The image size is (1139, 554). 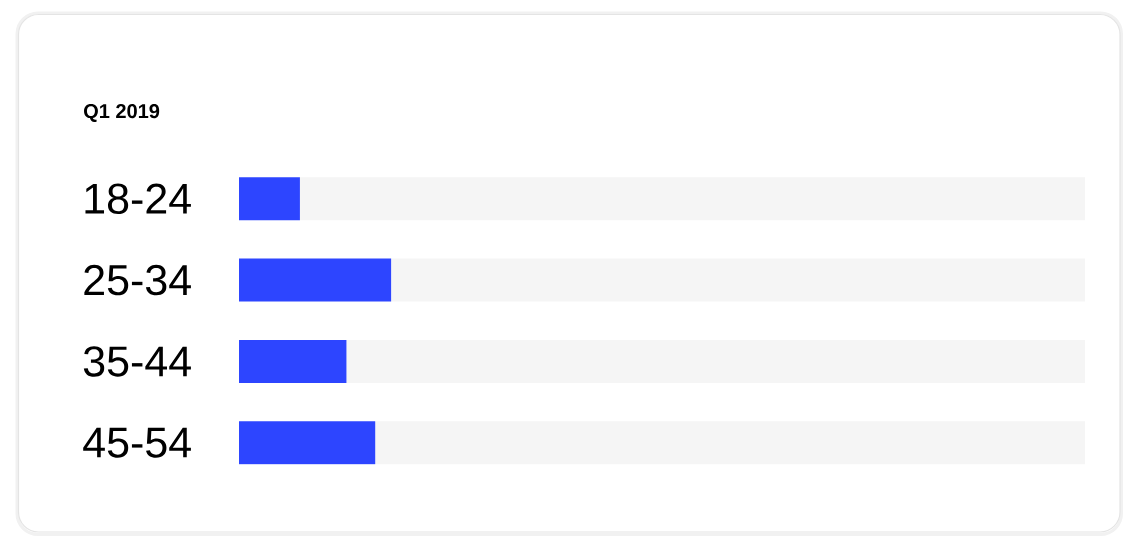 What do you see at coordinates (122, 113) in the screenshot?
I see `chart-title: Q1 2019` at bounding box center [122, 113].